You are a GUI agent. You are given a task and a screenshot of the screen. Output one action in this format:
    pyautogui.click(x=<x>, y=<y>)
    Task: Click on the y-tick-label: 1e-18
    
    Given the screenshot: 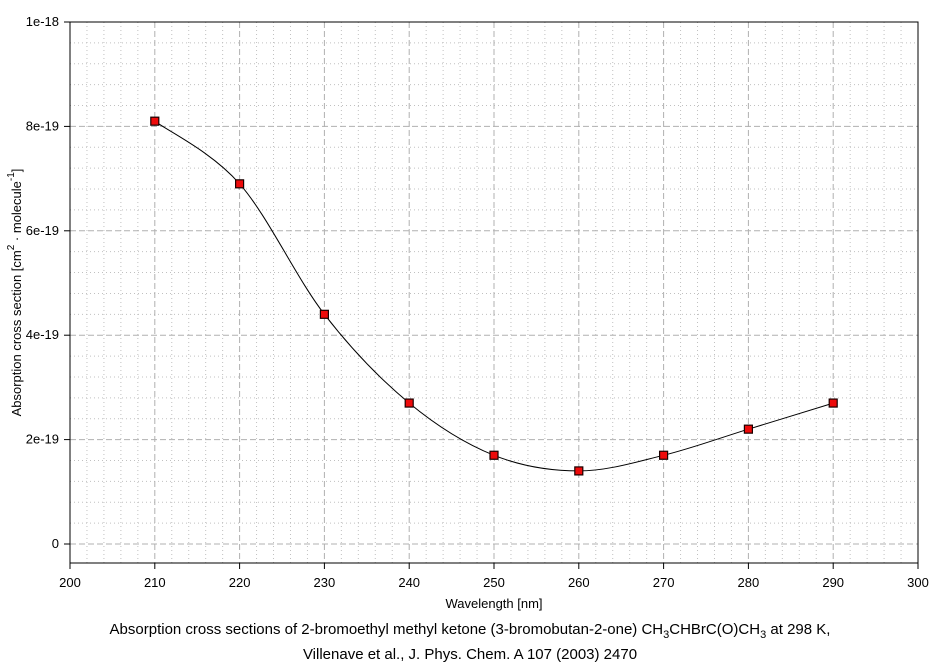 What is the action you would take?
    pyautogui.click(x=42, y=21)
    